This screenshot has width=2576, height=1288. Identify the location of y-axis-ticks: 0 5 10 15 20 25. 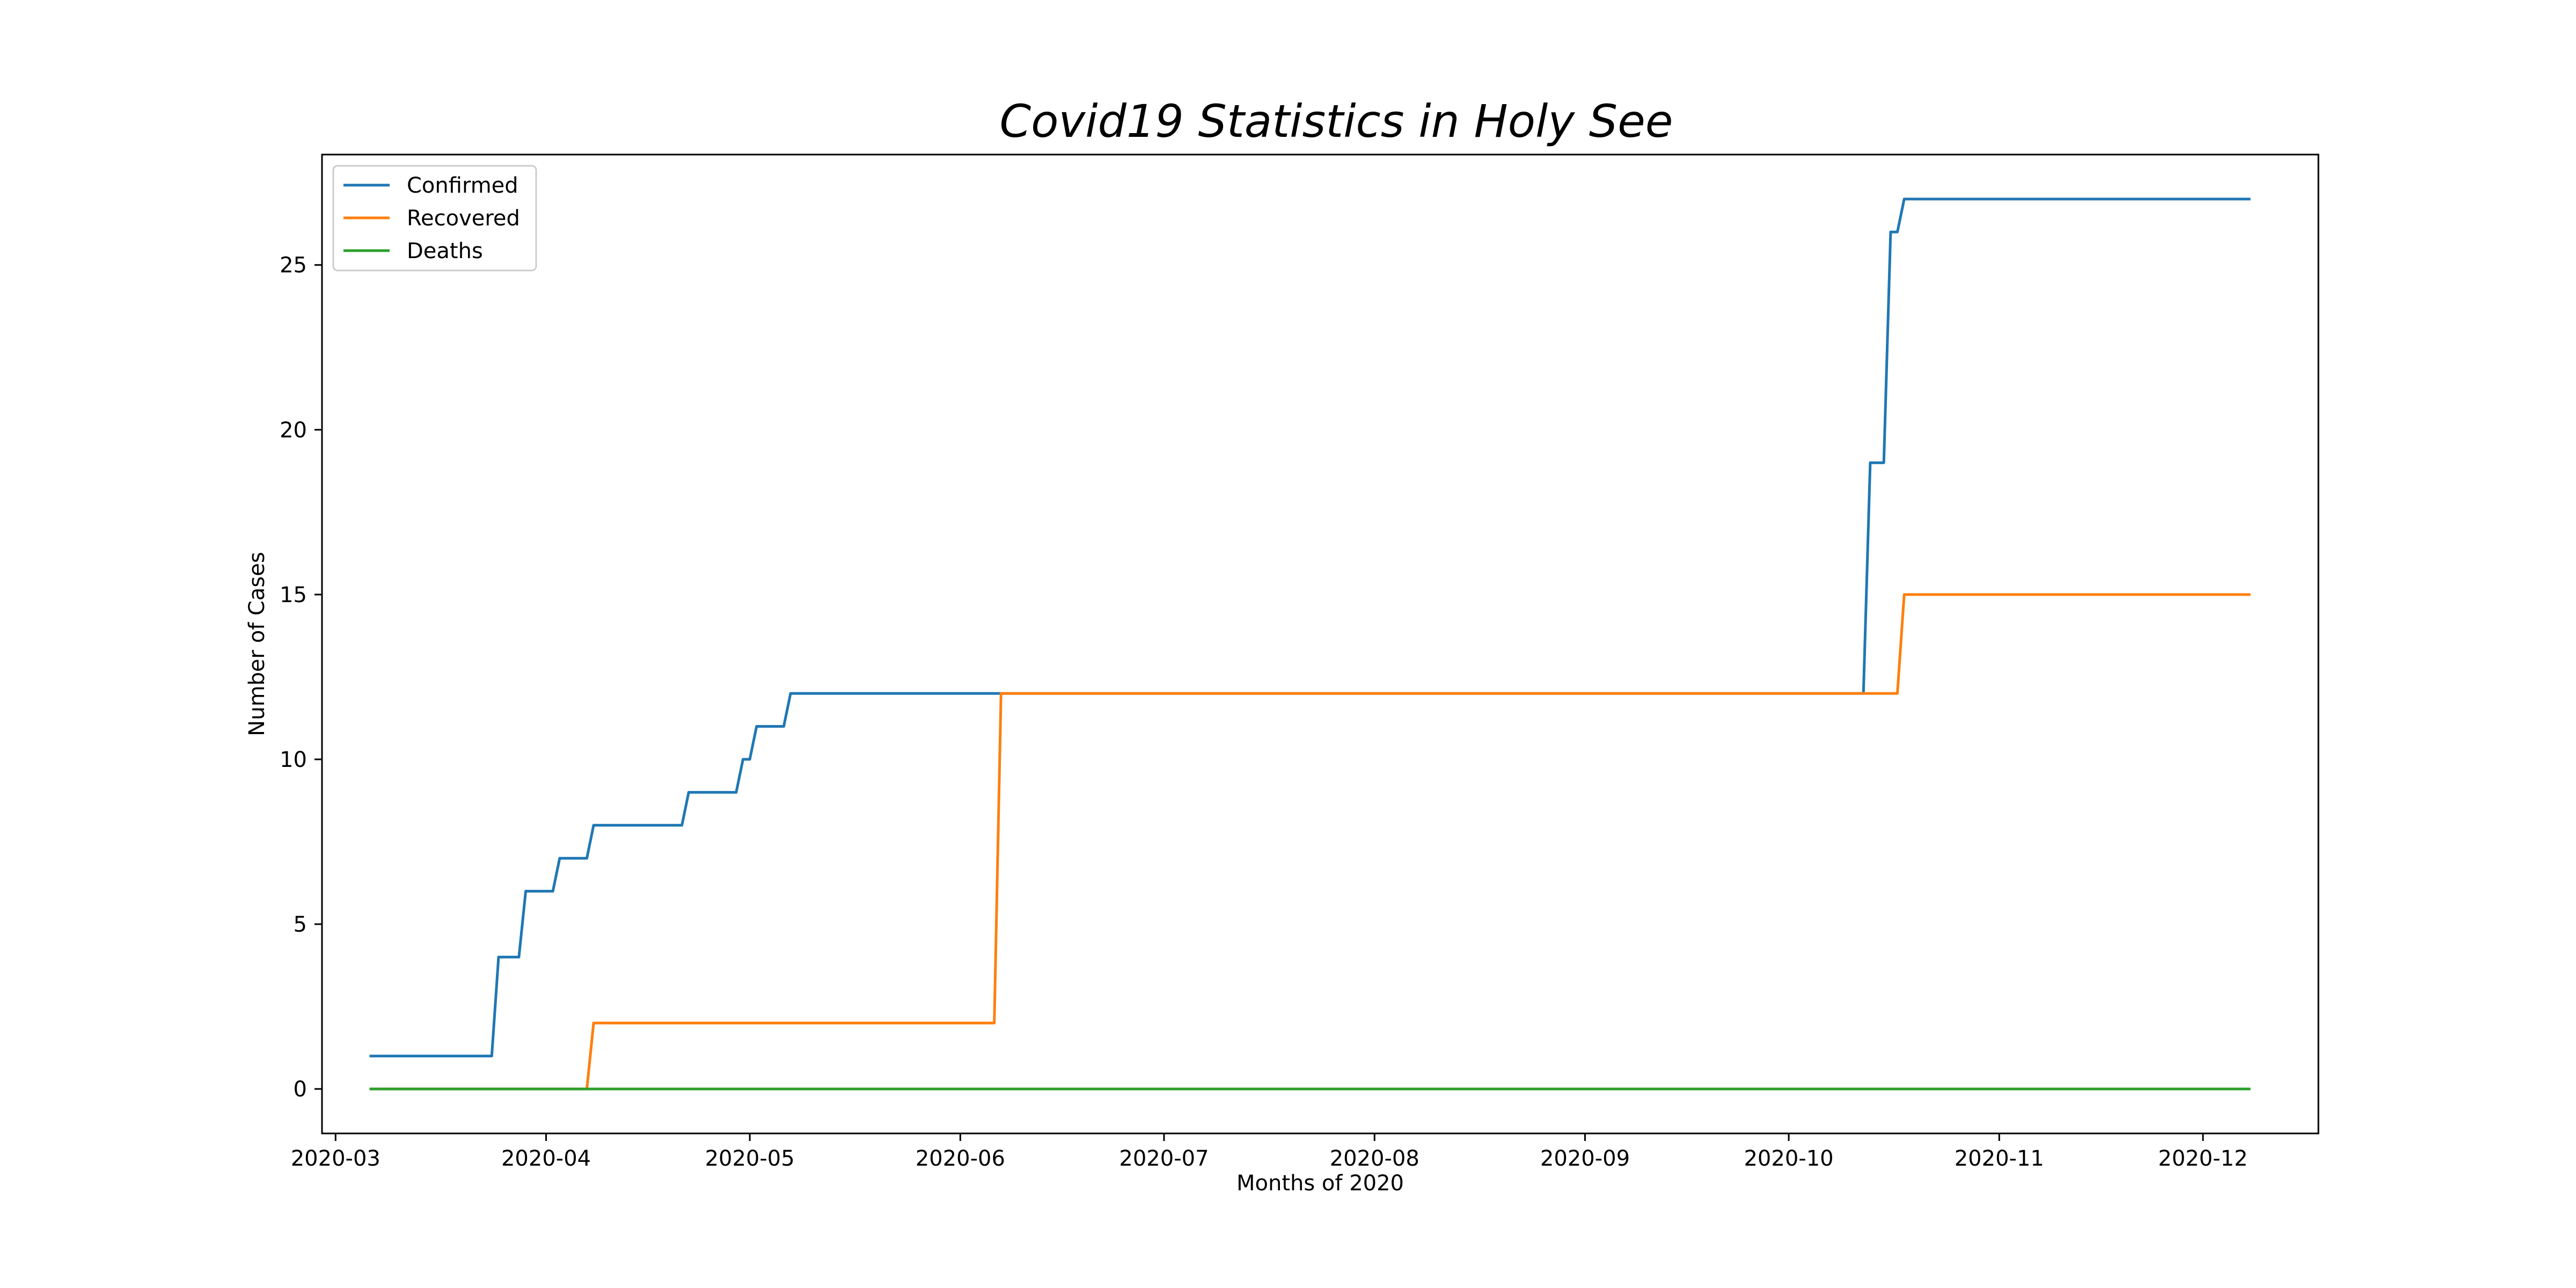
(301, 677).